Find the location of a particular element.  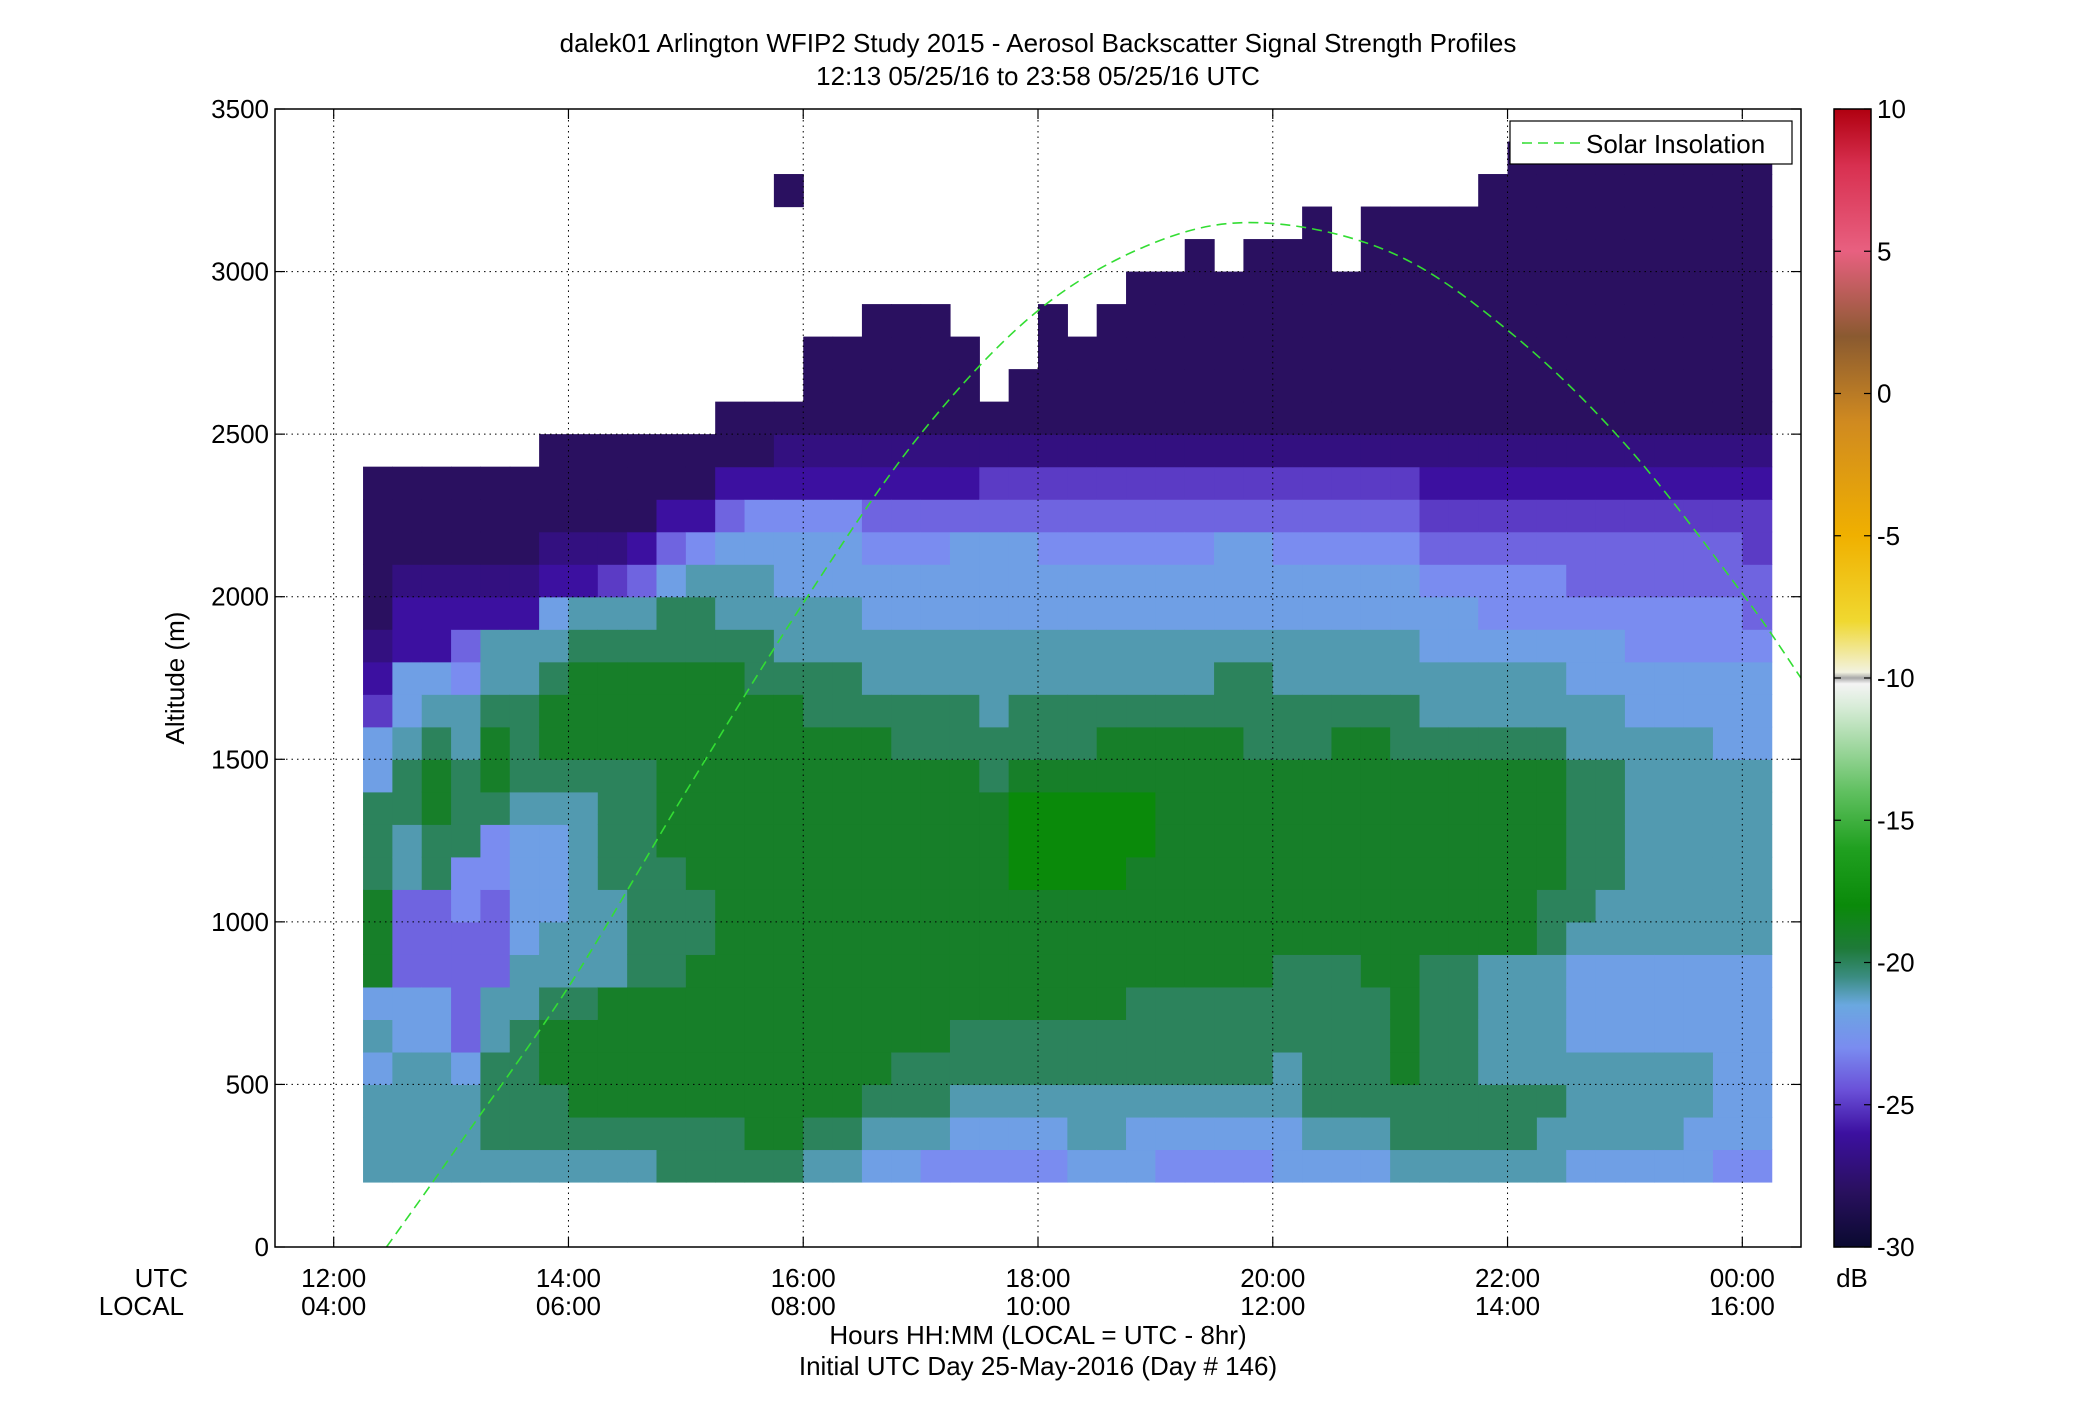

x-tick-label-local: 04:00 is located at coordinates (333, 1306).